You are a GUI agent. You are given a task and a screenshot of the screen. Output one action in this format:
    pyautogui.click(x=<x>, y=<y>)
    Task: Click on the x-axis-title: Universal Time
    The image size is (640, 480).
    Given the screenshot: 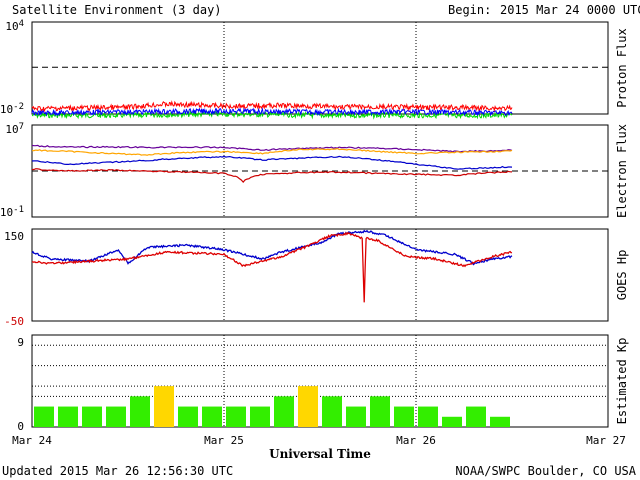 What is the action you would take?
    pyautogui.click(x=320, y=454)
    